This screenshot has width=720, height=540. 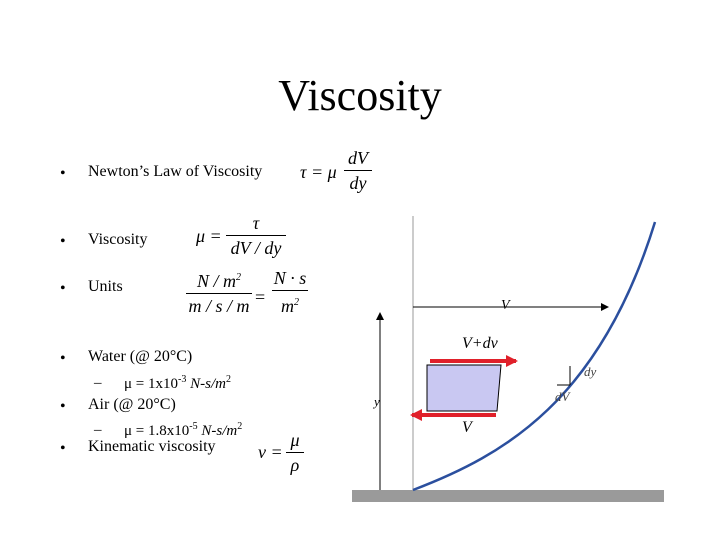 I want to click on velocity-plus-dv-label: V+dv, so click(x=480, y=343).